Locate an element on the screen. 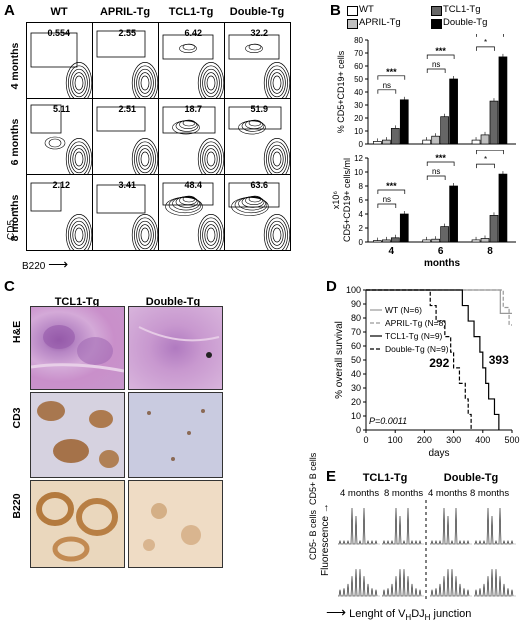 Image resolution: width=520 pixels, height=624 pixels. ihc-double-cd3 is located at coordinates (175, 435).